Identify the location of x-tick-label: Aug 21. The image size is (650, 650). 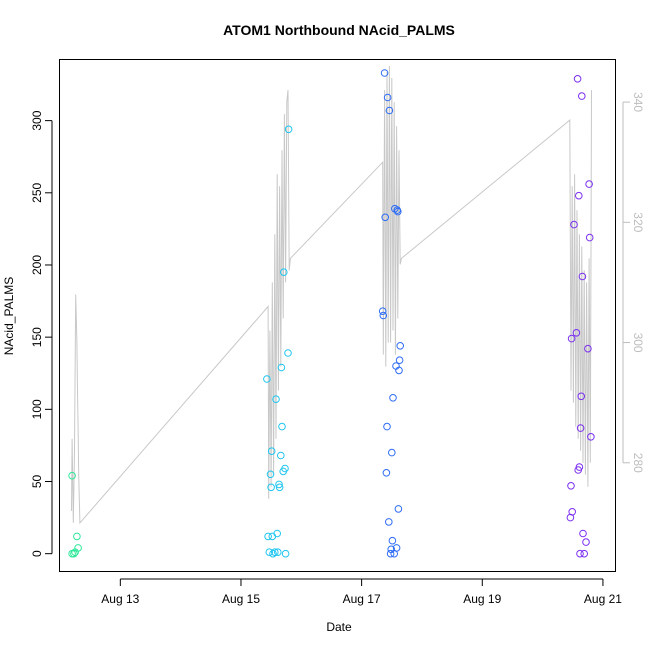
(603, 599).